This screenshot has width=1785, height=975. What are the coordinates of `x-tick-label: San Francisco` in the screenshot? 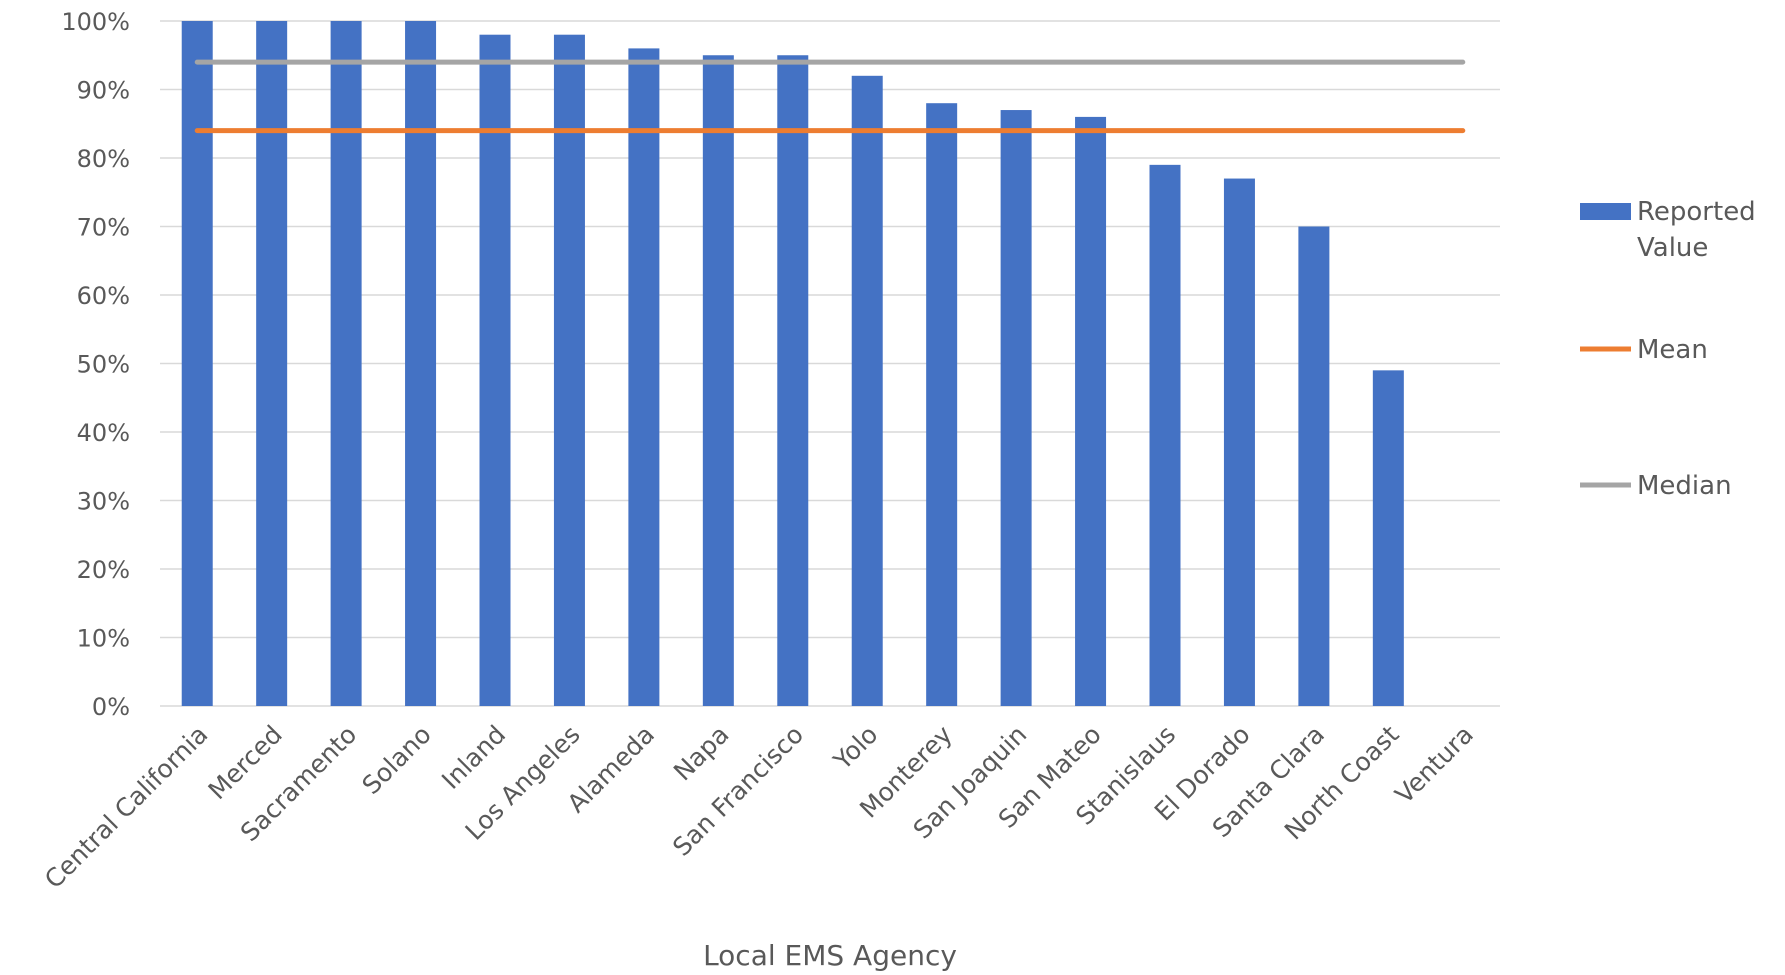 It's located at (738, 791).